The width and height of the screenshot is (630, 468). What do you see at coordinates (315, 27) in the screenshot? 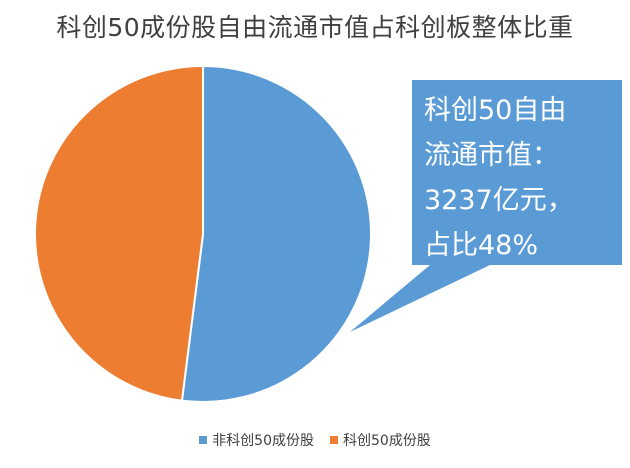
I see `chart-title: 科创50成份股自由流通市值占科创板整体比重` at bounding box center [315, 27].